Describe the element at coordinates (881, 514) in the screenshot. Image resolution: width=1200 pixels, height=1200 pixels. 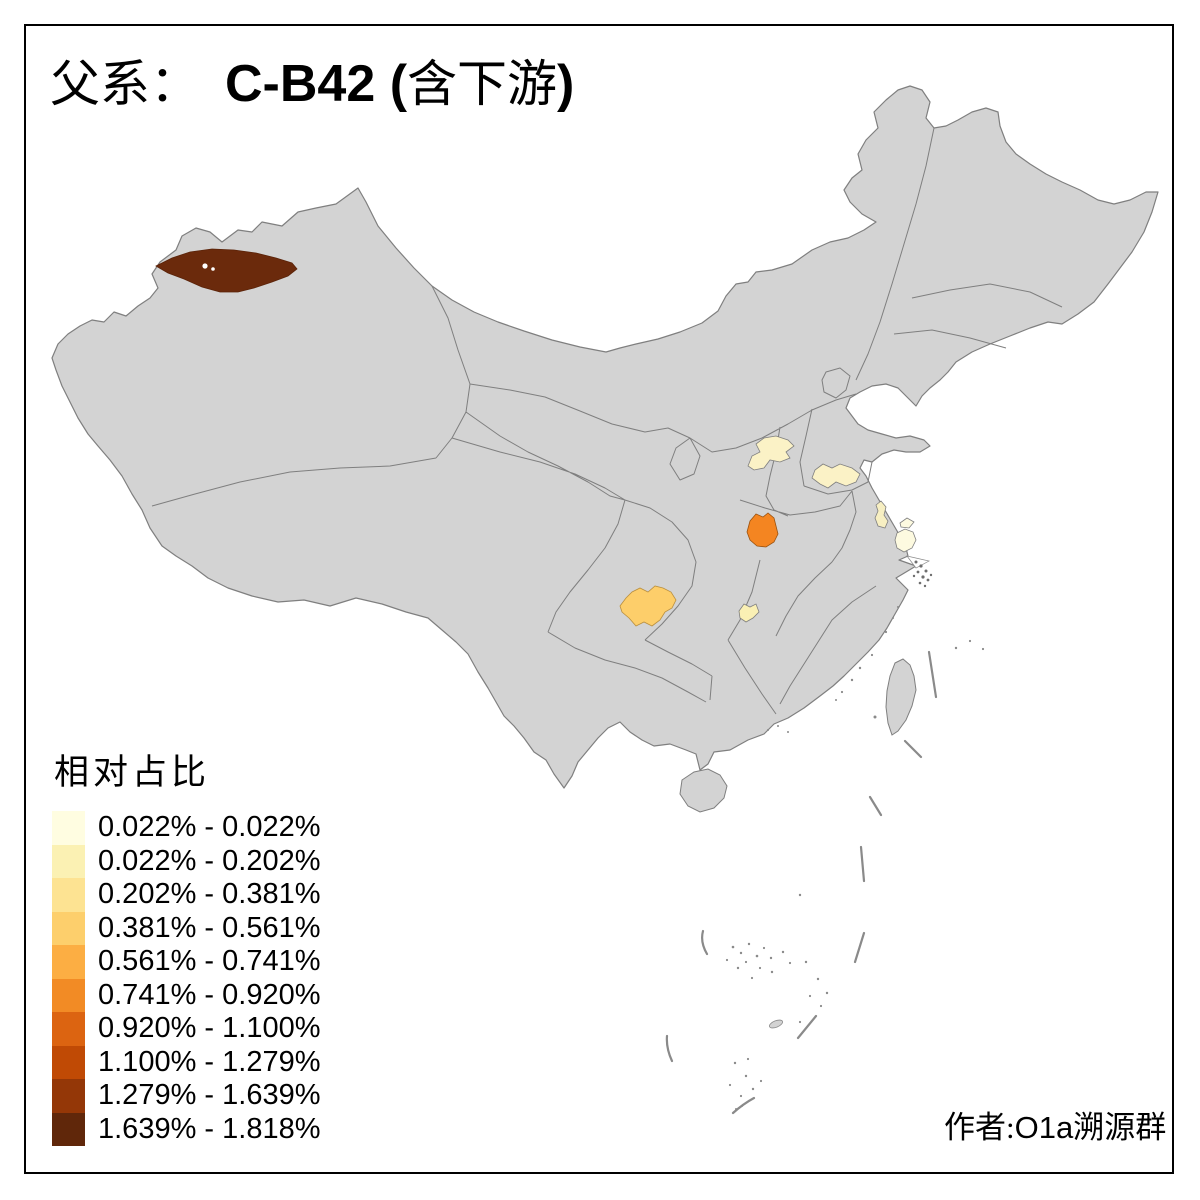
I see `region-central-jiangsu` at that location.